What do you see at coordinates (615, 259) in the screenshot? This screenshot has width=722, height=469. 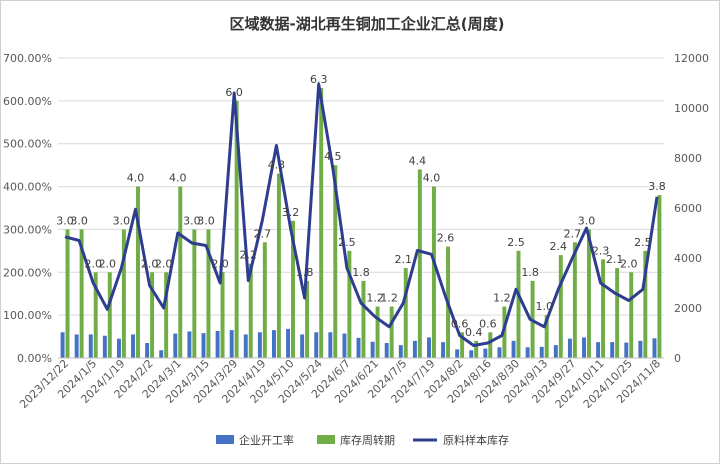 I see `data-label: 2.1` at bounding box center [615, 259].